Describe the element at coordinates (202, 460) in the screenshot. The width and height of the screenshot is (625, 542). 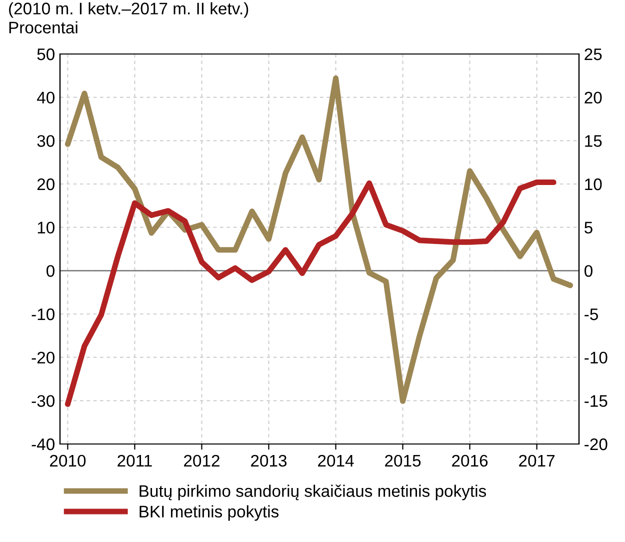
I see `x-tick-label: 2012` at that location.